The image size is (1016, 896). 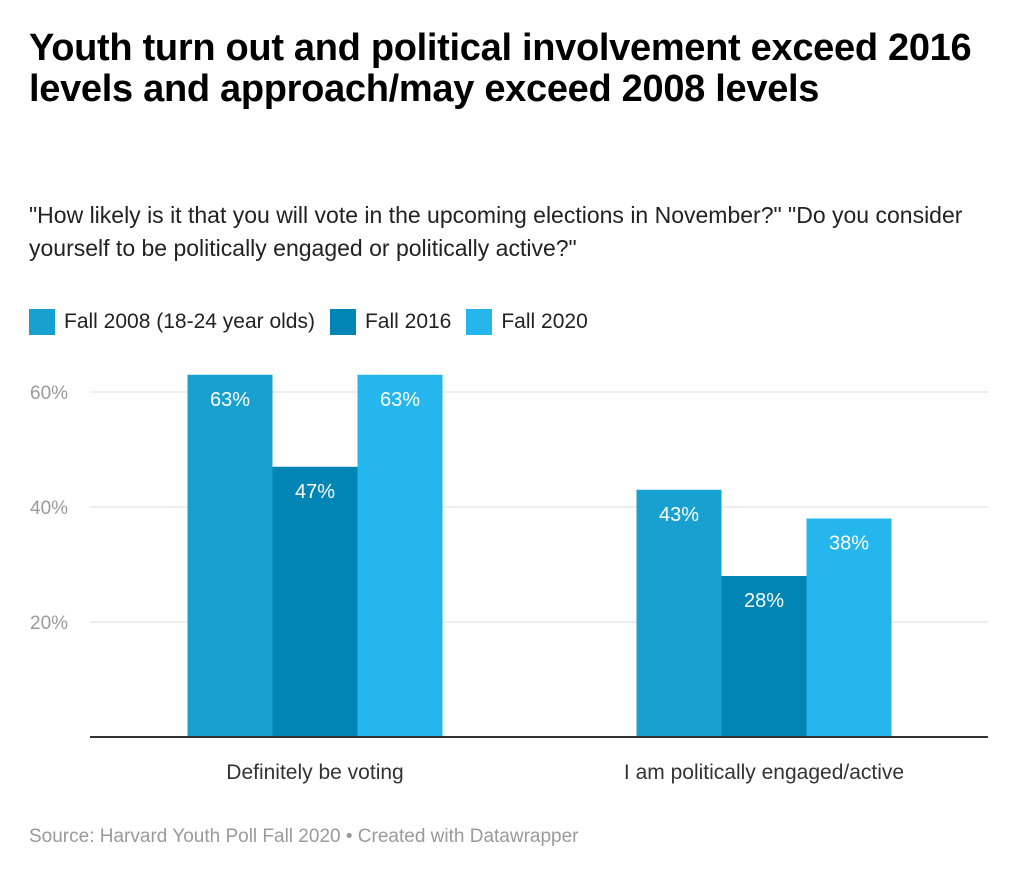 I want to click on legend-label-fall-2020: Fall 2020, so click(x=544, y=321).